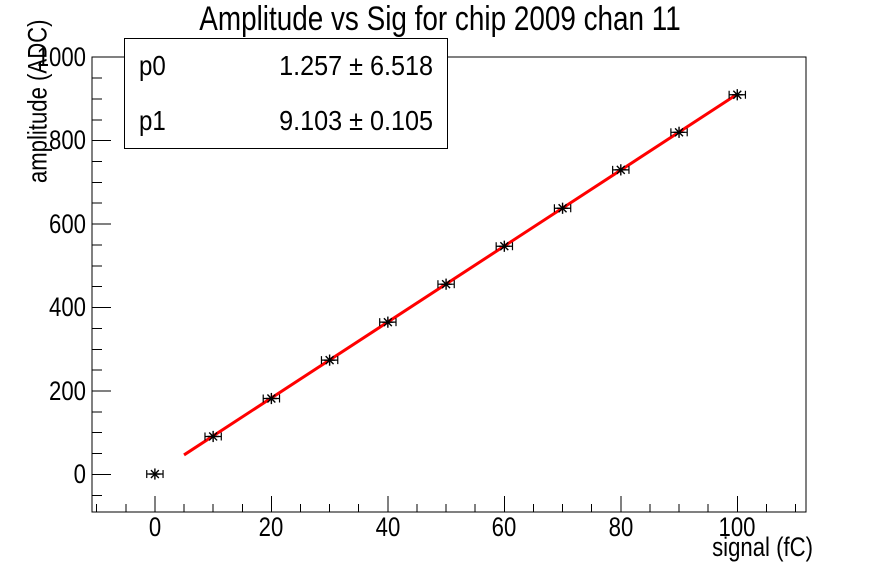  I want to click on y-tick-label: 0, so click(79, 473).